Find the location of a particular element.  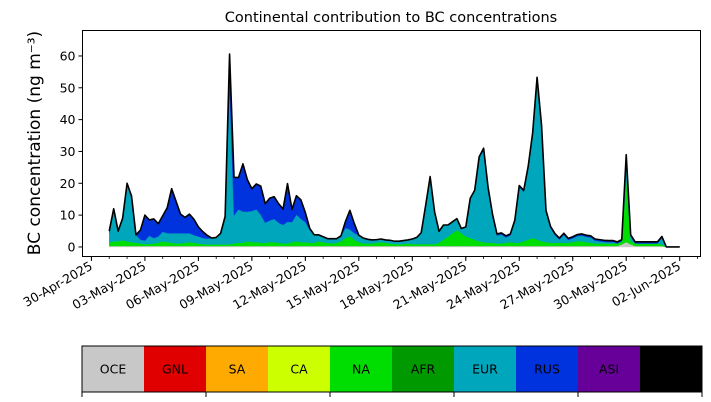

legend-swatch-eur is located at coordinates (485, 369).